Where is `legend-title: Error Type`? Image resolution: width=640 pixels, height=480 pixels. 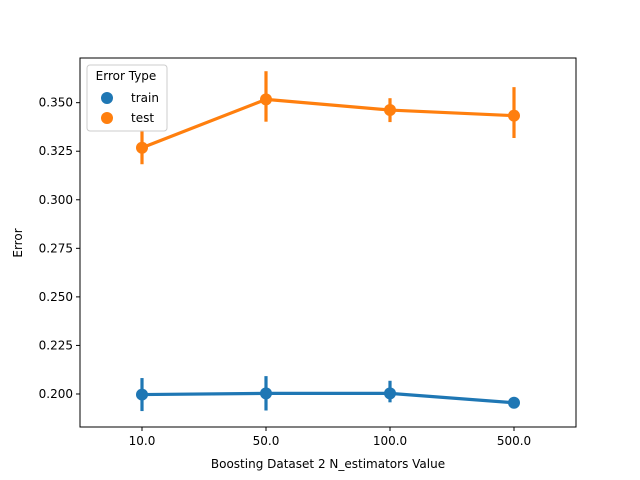 legend-title: Error Type is located at coordinates (126, 76).